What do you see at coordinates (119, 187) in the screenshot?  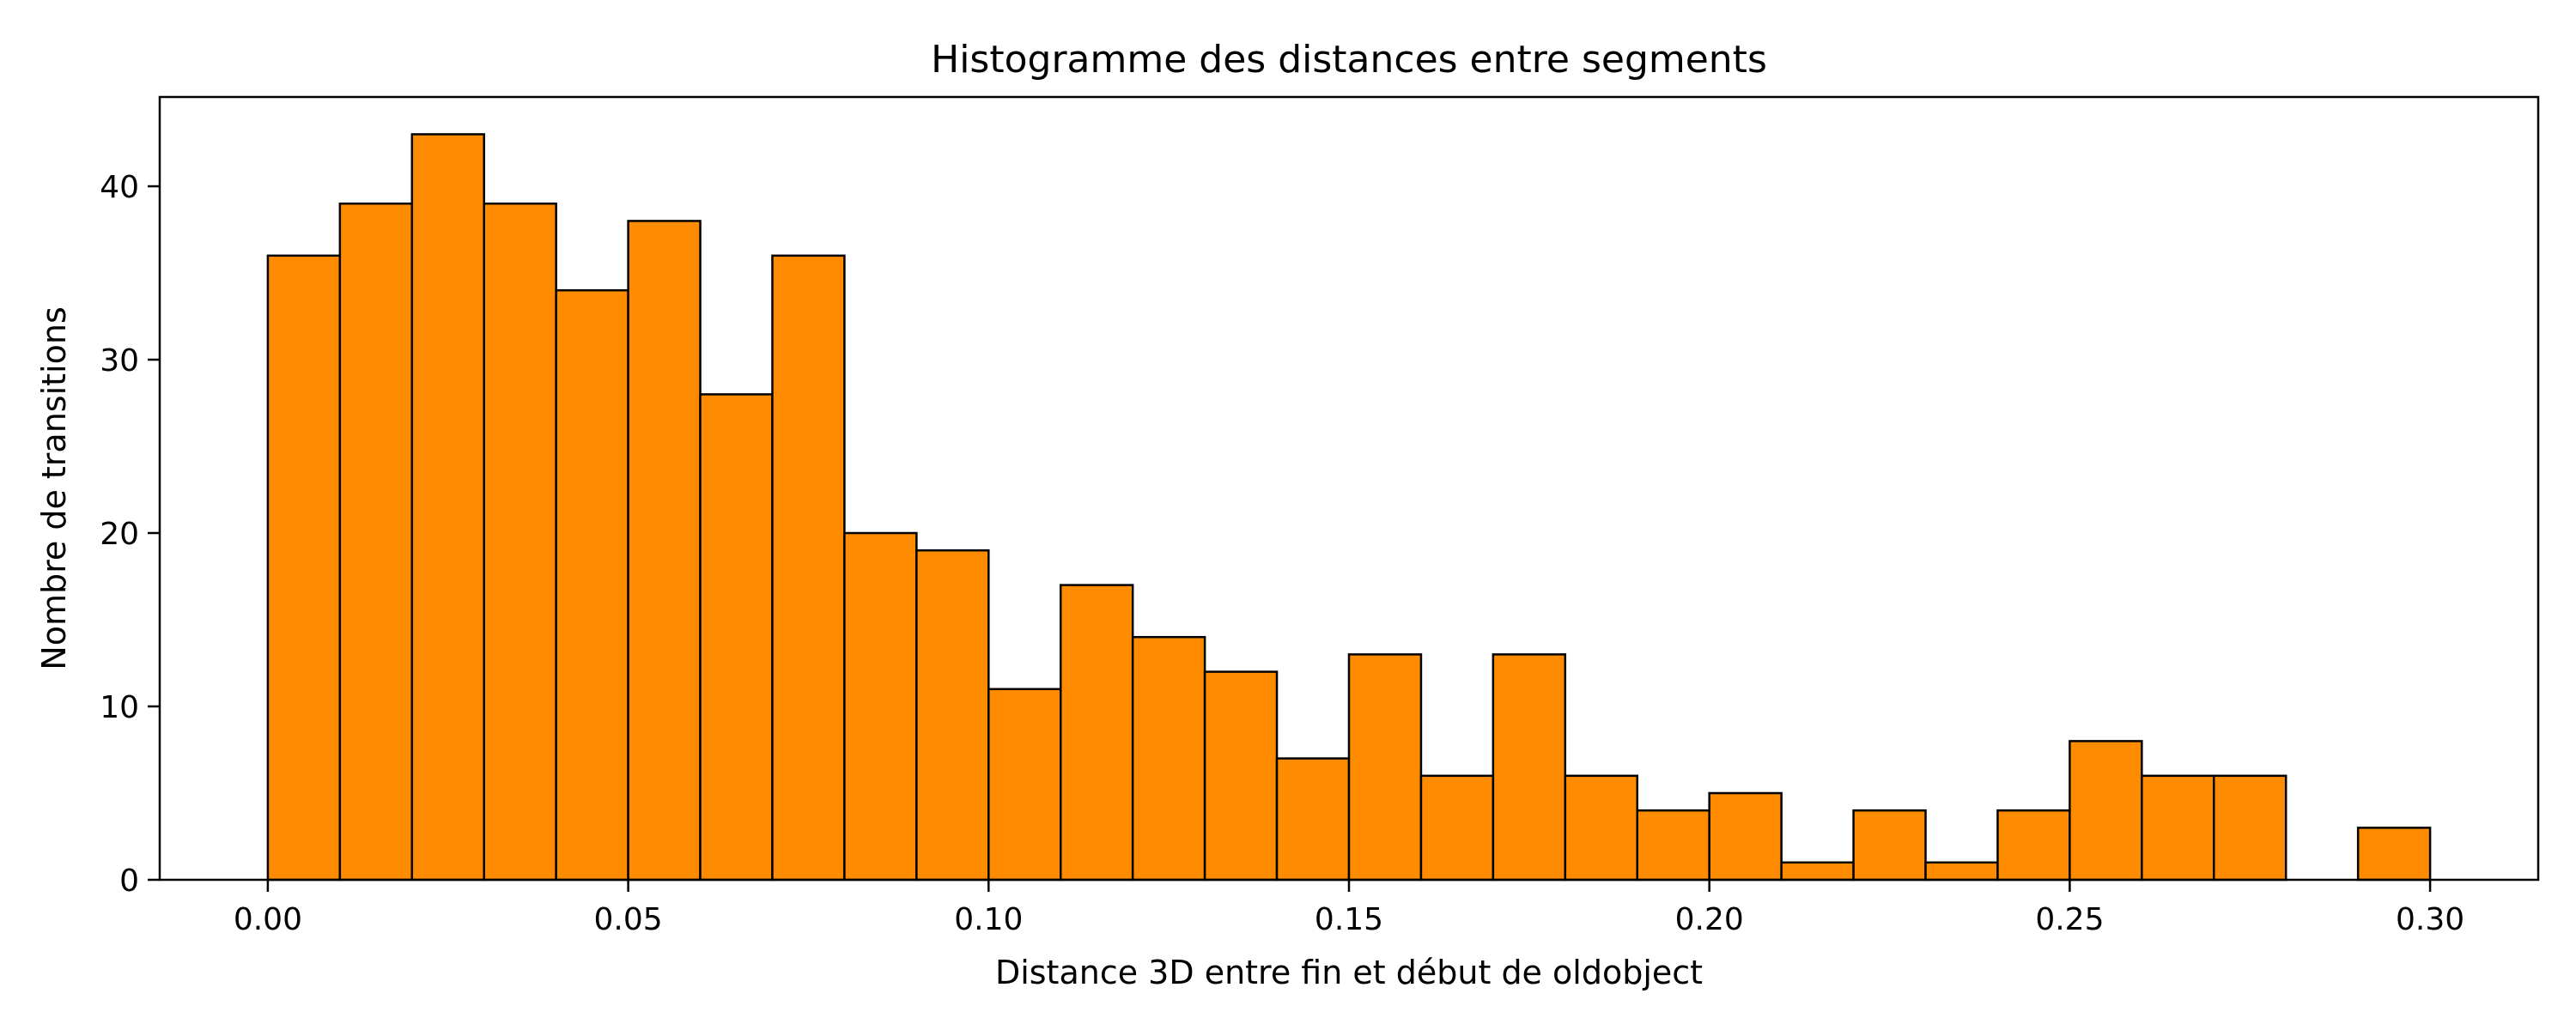 I see `y-tick-label: 40` at bounding box center [119, 187].